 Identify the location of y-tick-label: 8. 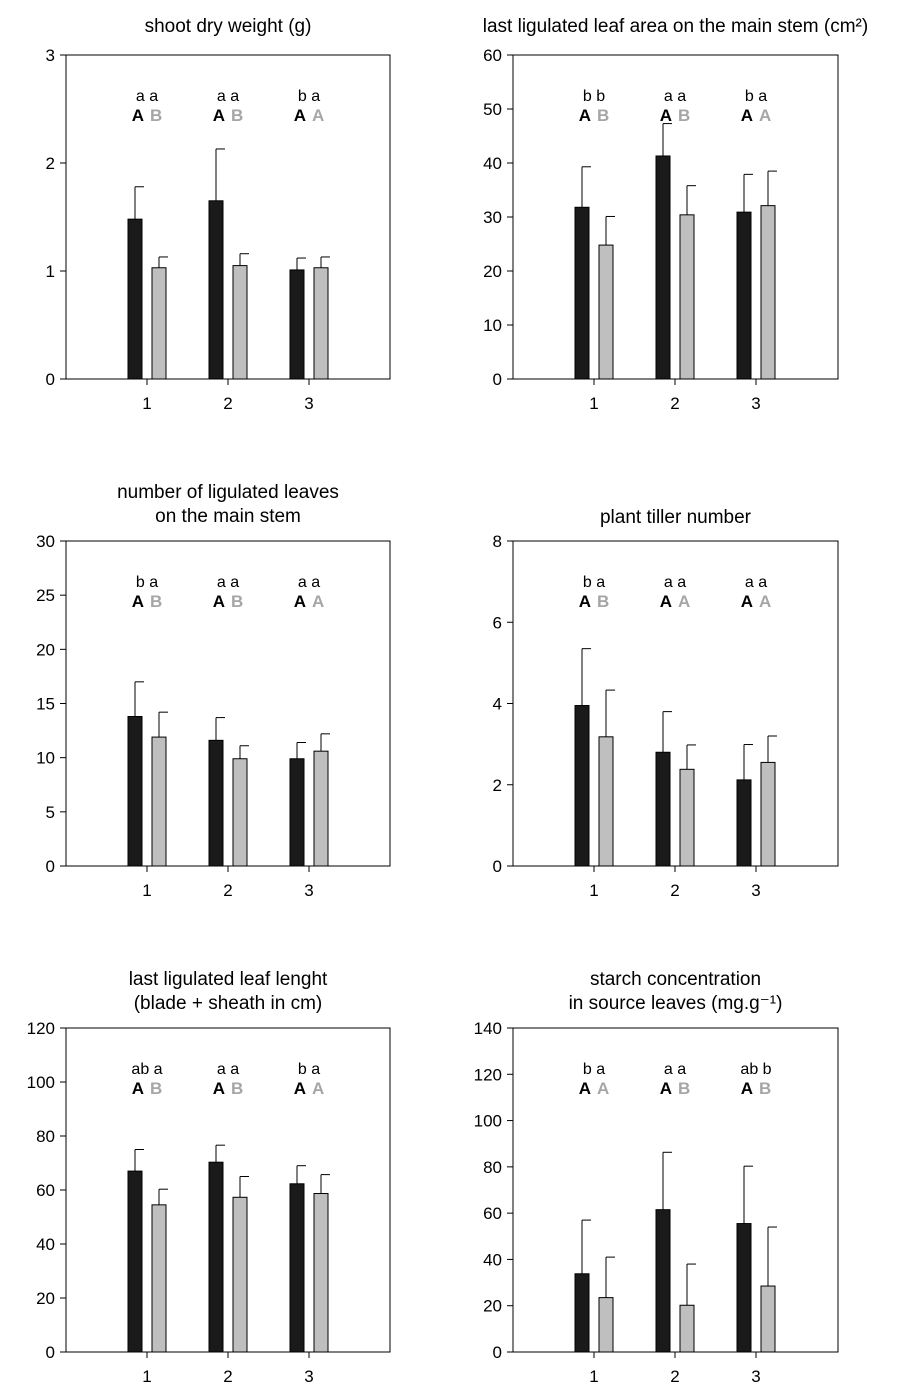
(497, 541).